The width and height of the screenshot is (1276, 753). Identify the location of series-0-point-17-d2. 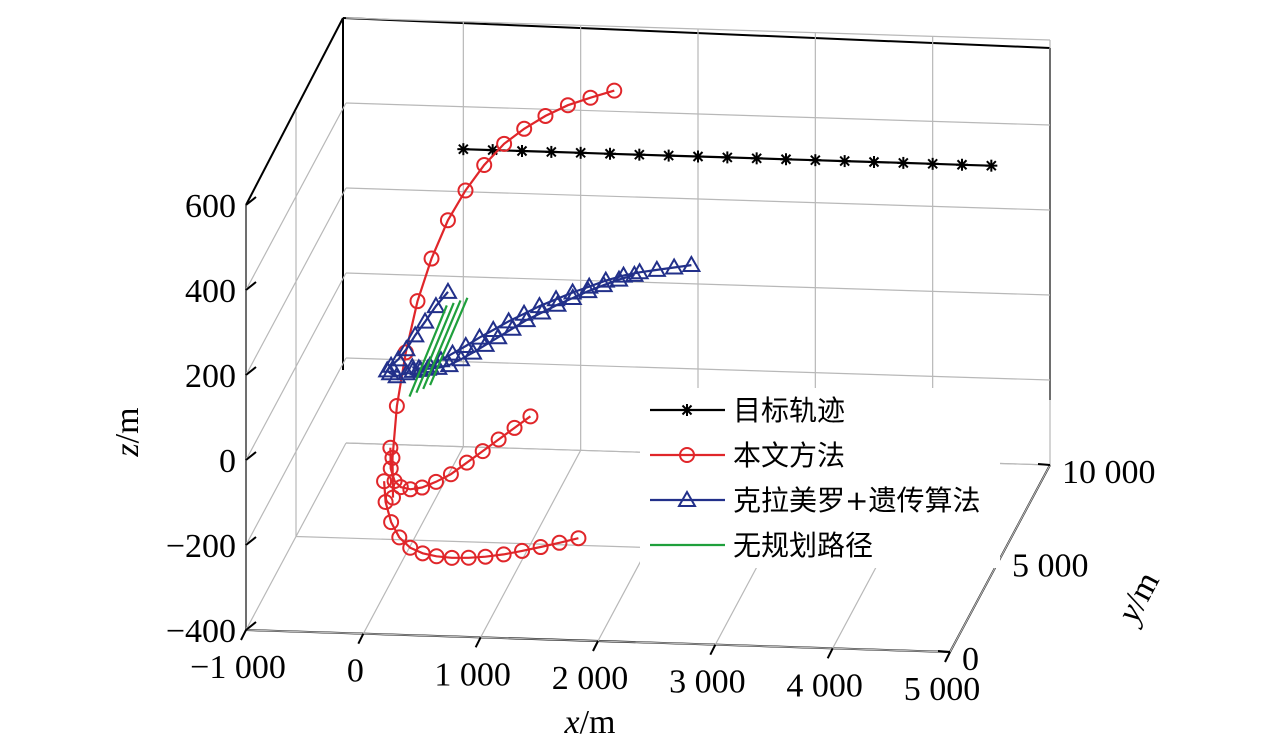
(962, 164).